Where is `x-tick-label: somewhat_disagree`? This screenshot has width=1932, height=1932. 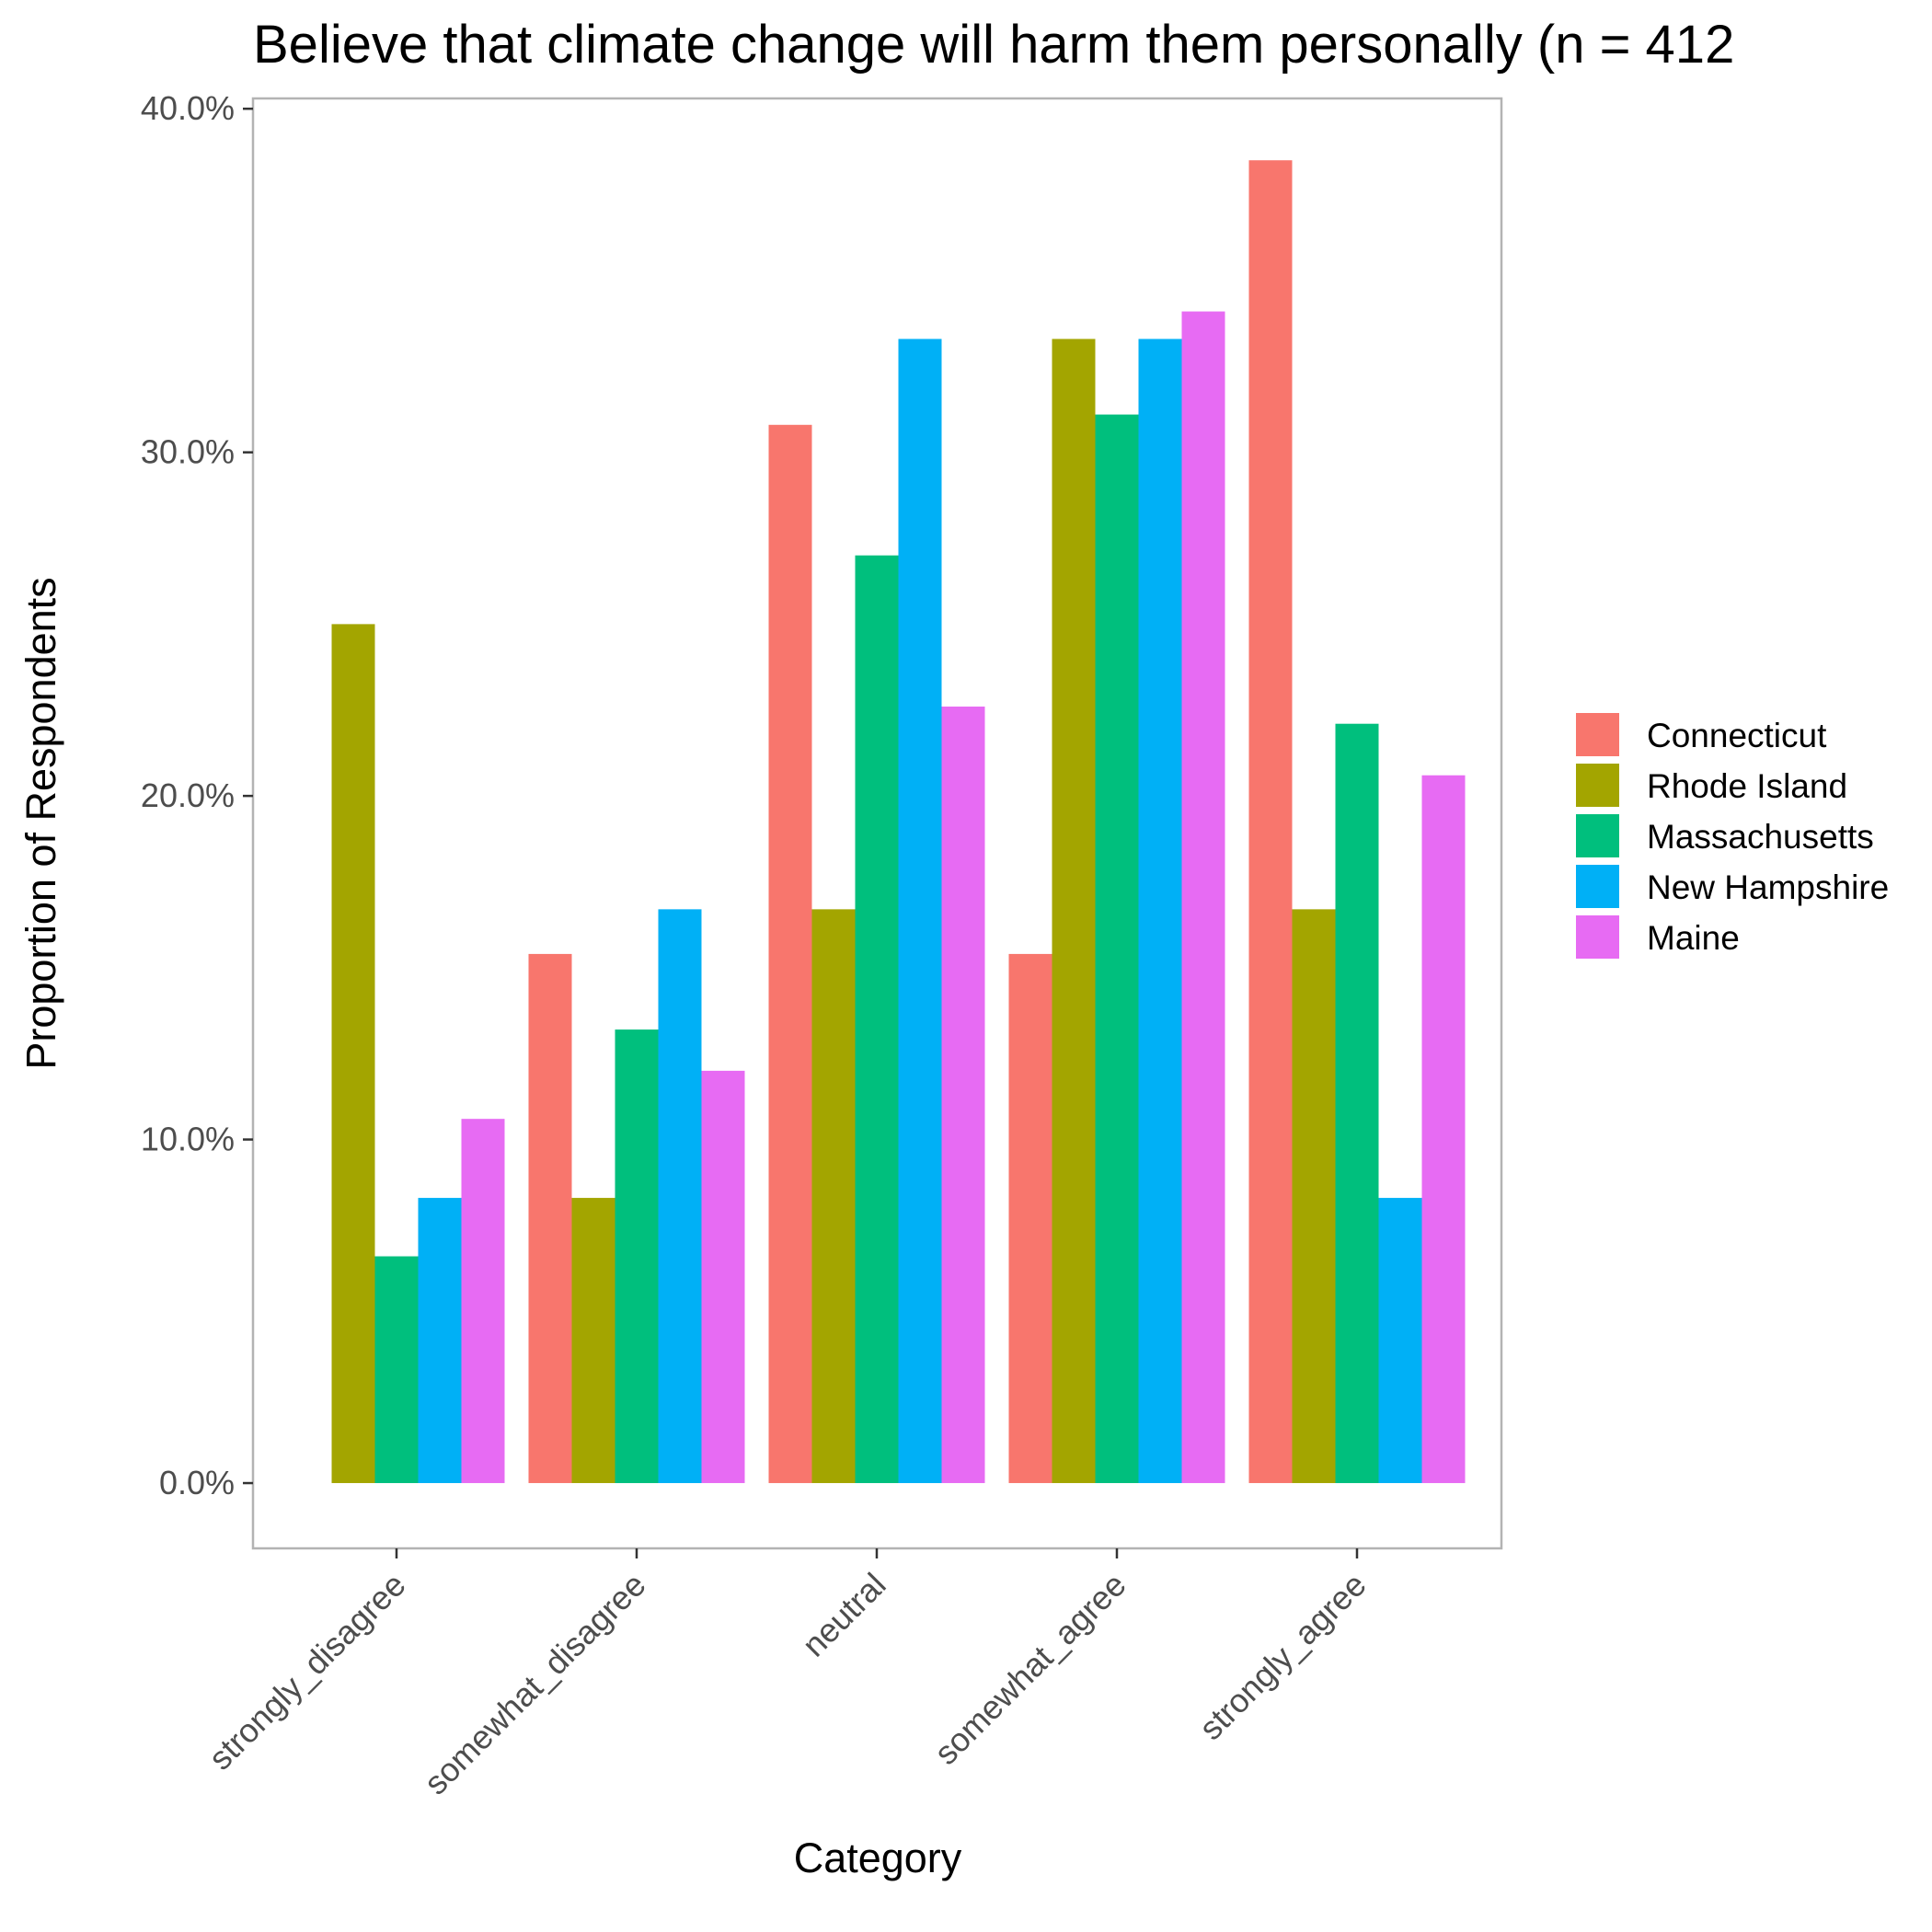
x-tick-label: somewhat_disagree is located at coordinates (535, 1684).